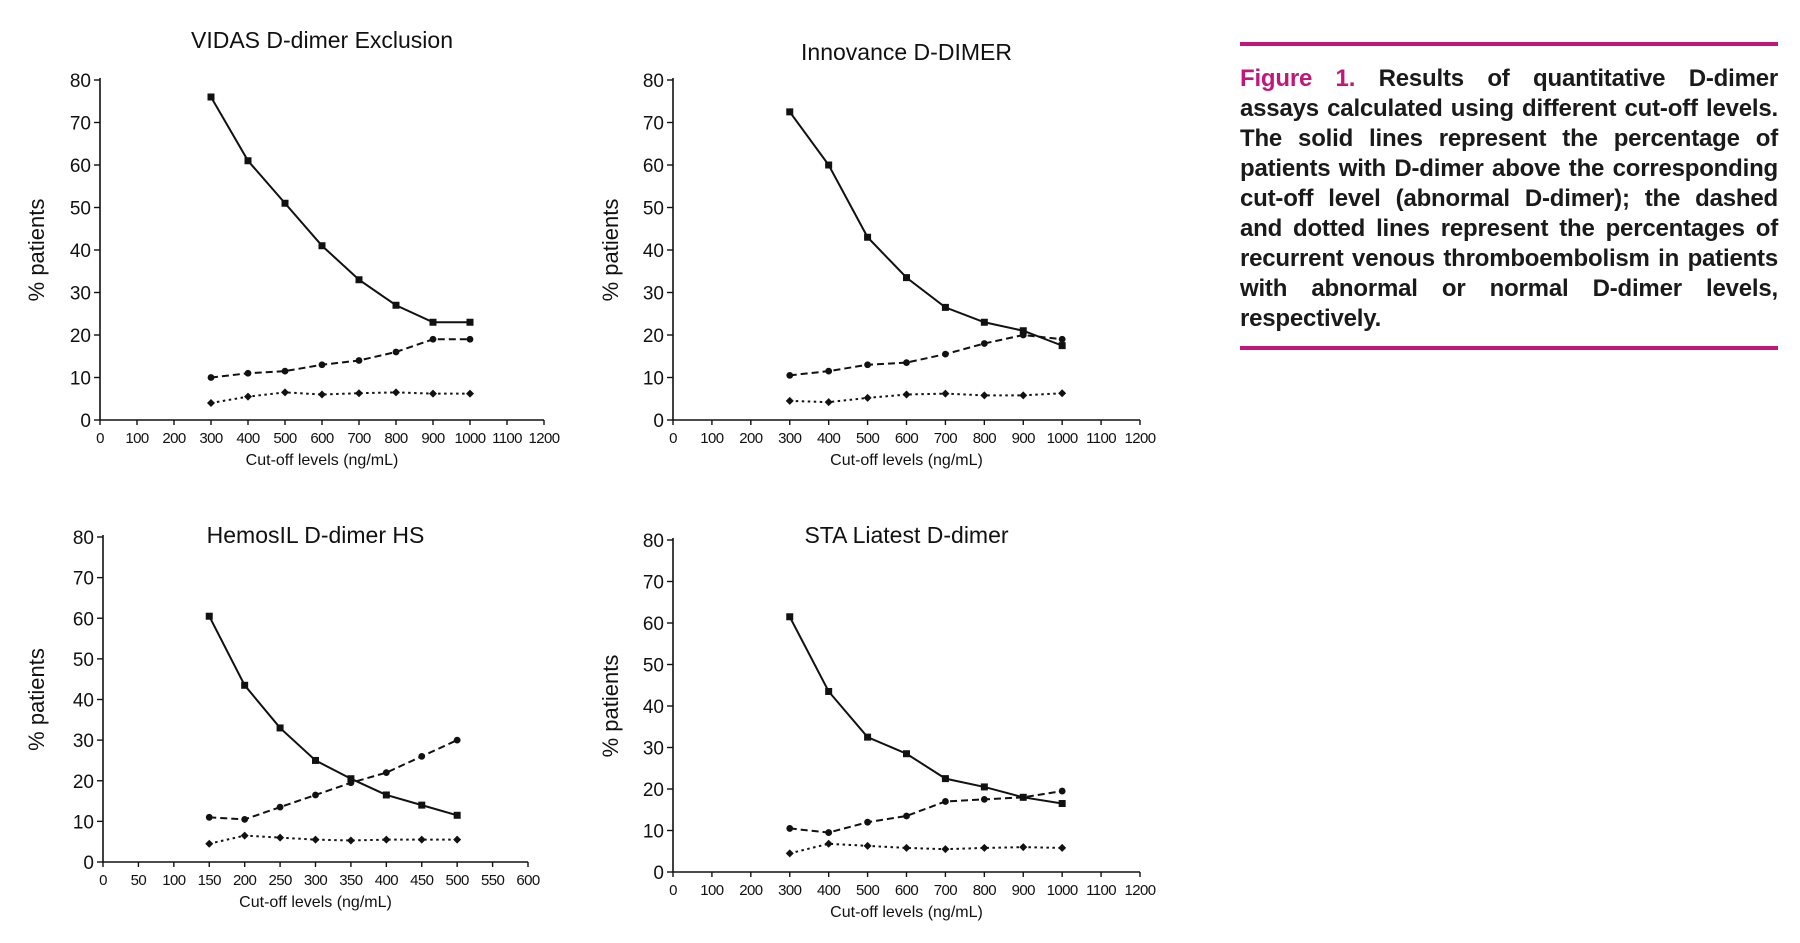 The image size is (1800, 943). I want to click on chart-title: STA Liatest D-dimer, so click(906, 535).